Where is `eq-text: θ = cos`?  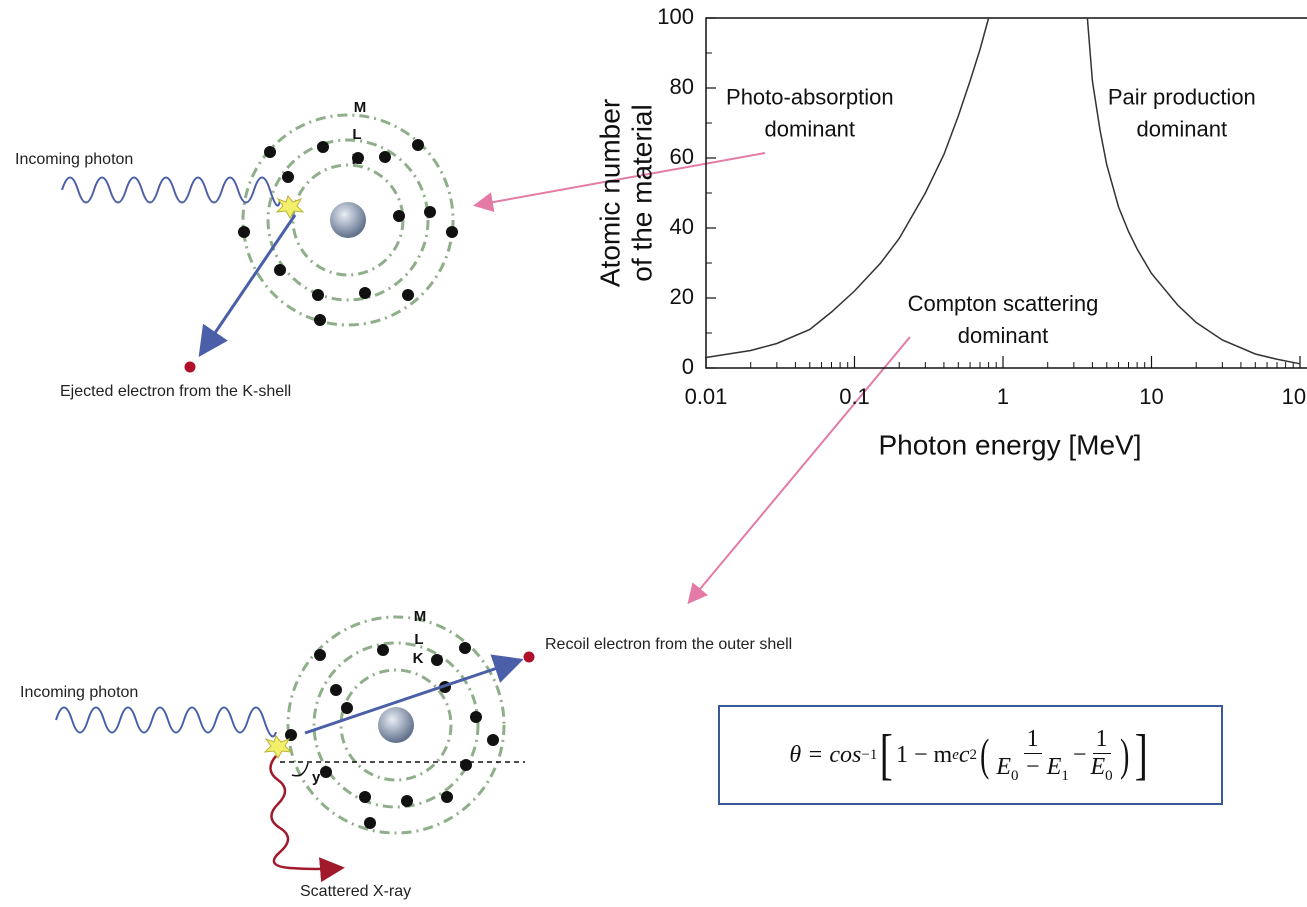 eq-text: θ = cos is located at coordinates (825, 754).